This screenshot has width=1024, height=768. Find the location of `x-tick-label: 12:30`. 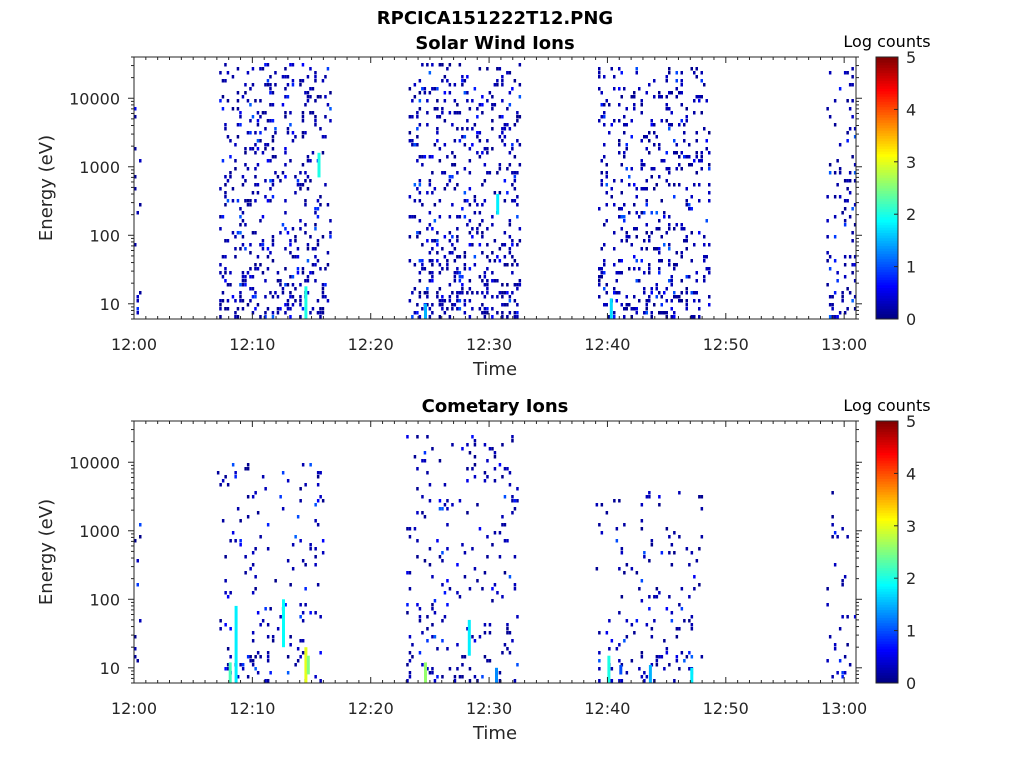

x-tick-label: 12:30 is located at coordinates (489, 708).